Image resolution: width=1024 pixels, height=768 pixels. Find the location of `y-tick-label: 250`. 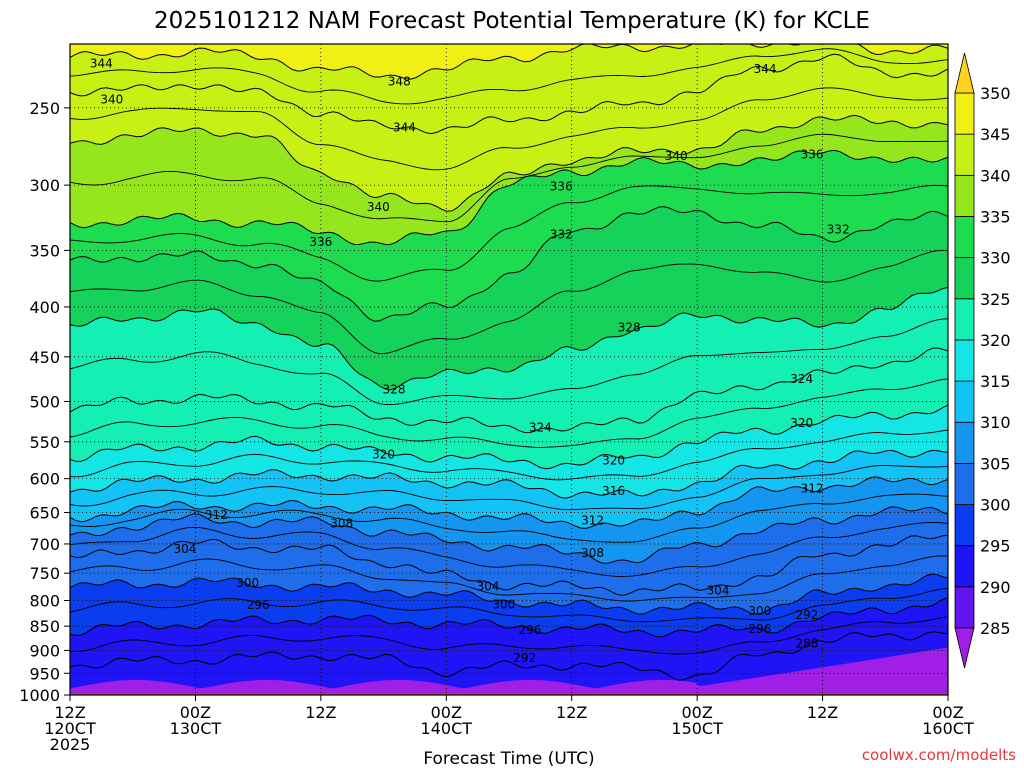

y-tick-label: 250 is located at coordinates (44, 108).